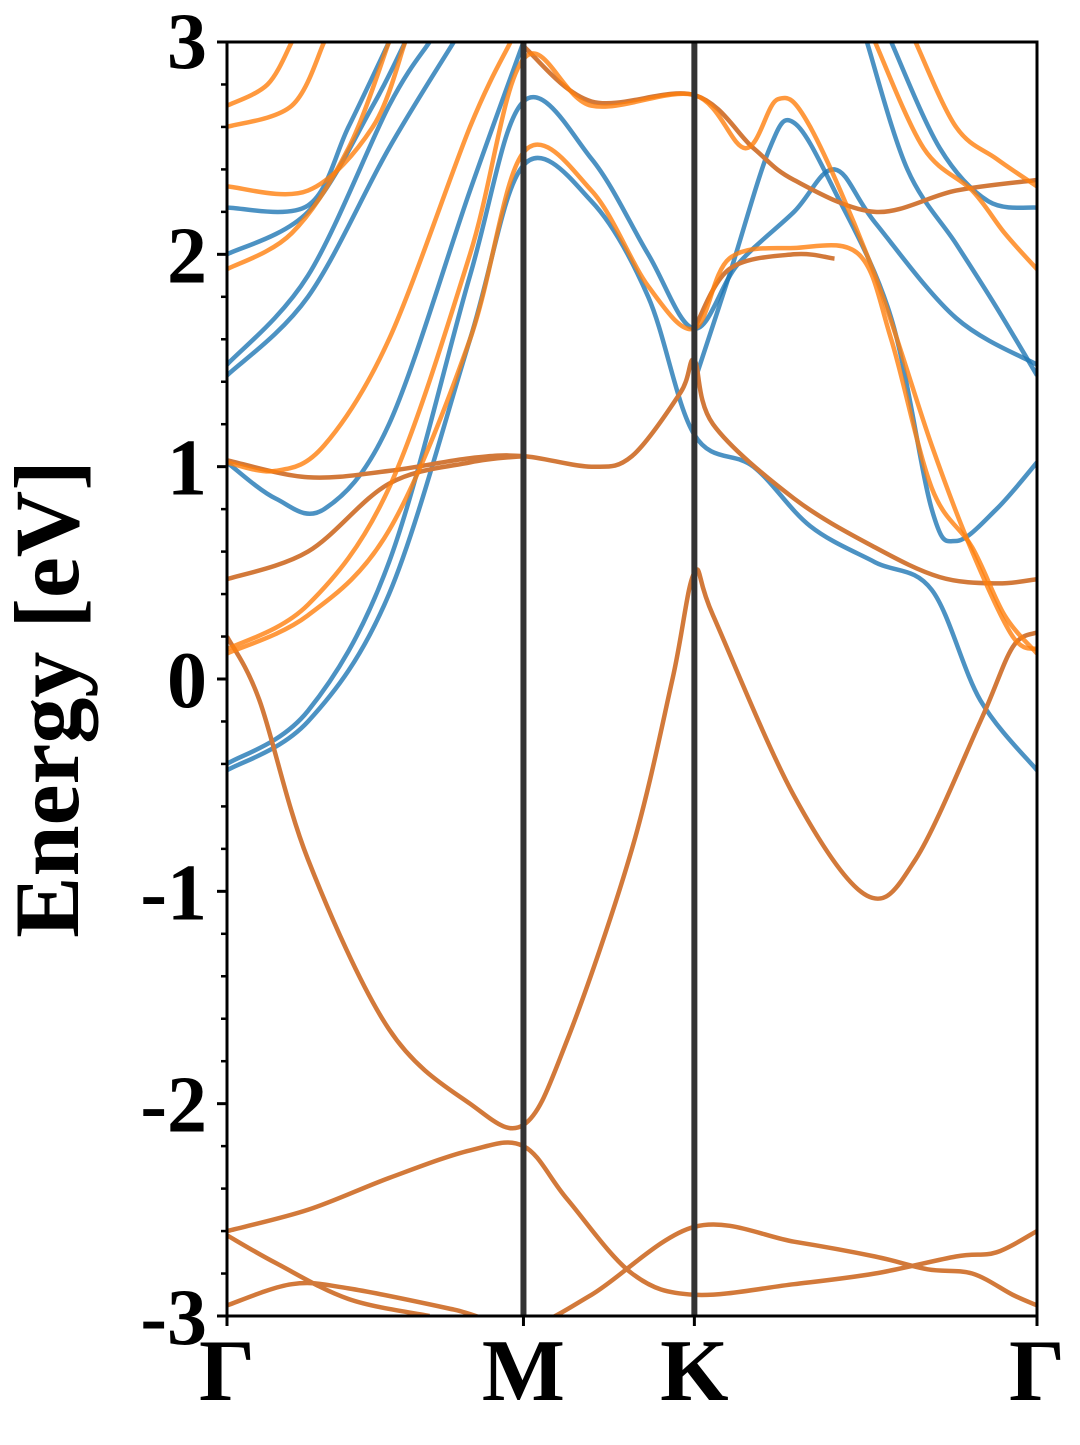 The image size is (1080, 1445). Describe the element at coordinates (187, 469) in the screenshot. I see `y-tick-label: 1` at that location.